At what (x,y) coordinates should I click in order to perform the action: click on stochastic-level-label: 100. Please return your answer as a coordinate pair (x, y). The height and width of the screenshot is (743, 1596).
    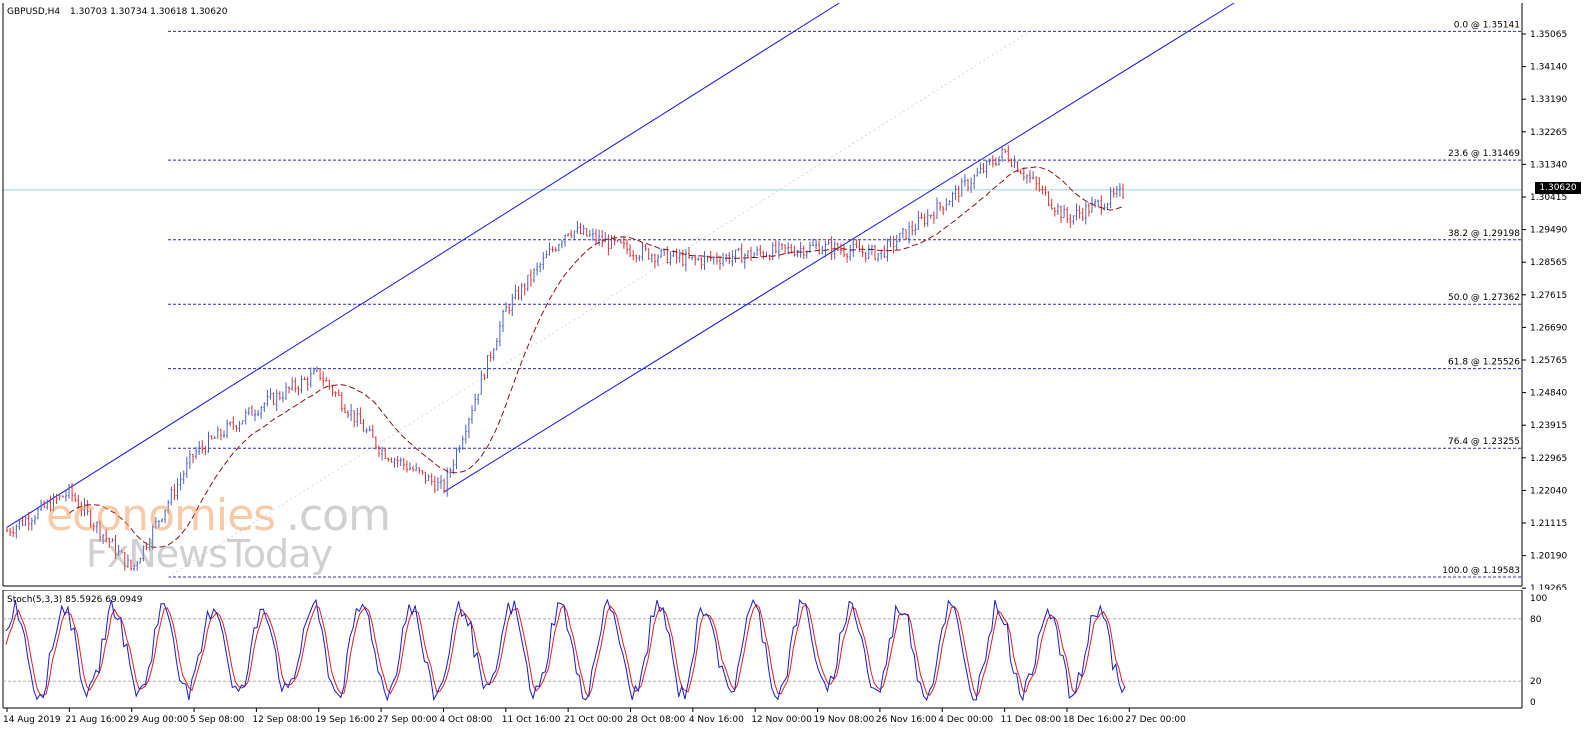
    Looking at the image, I should click on (1538, 599).